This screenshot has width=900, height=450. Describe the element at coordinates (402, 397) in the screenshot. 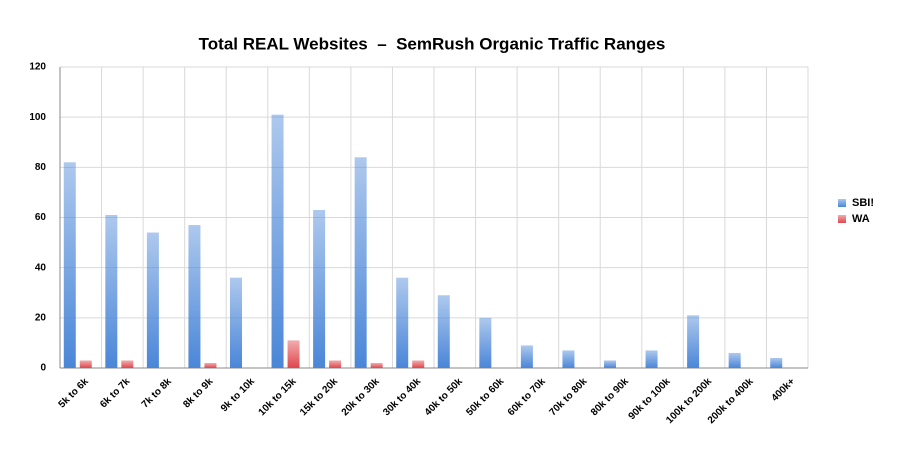

I see `x-tick-label: 30k to 40k` at that location.